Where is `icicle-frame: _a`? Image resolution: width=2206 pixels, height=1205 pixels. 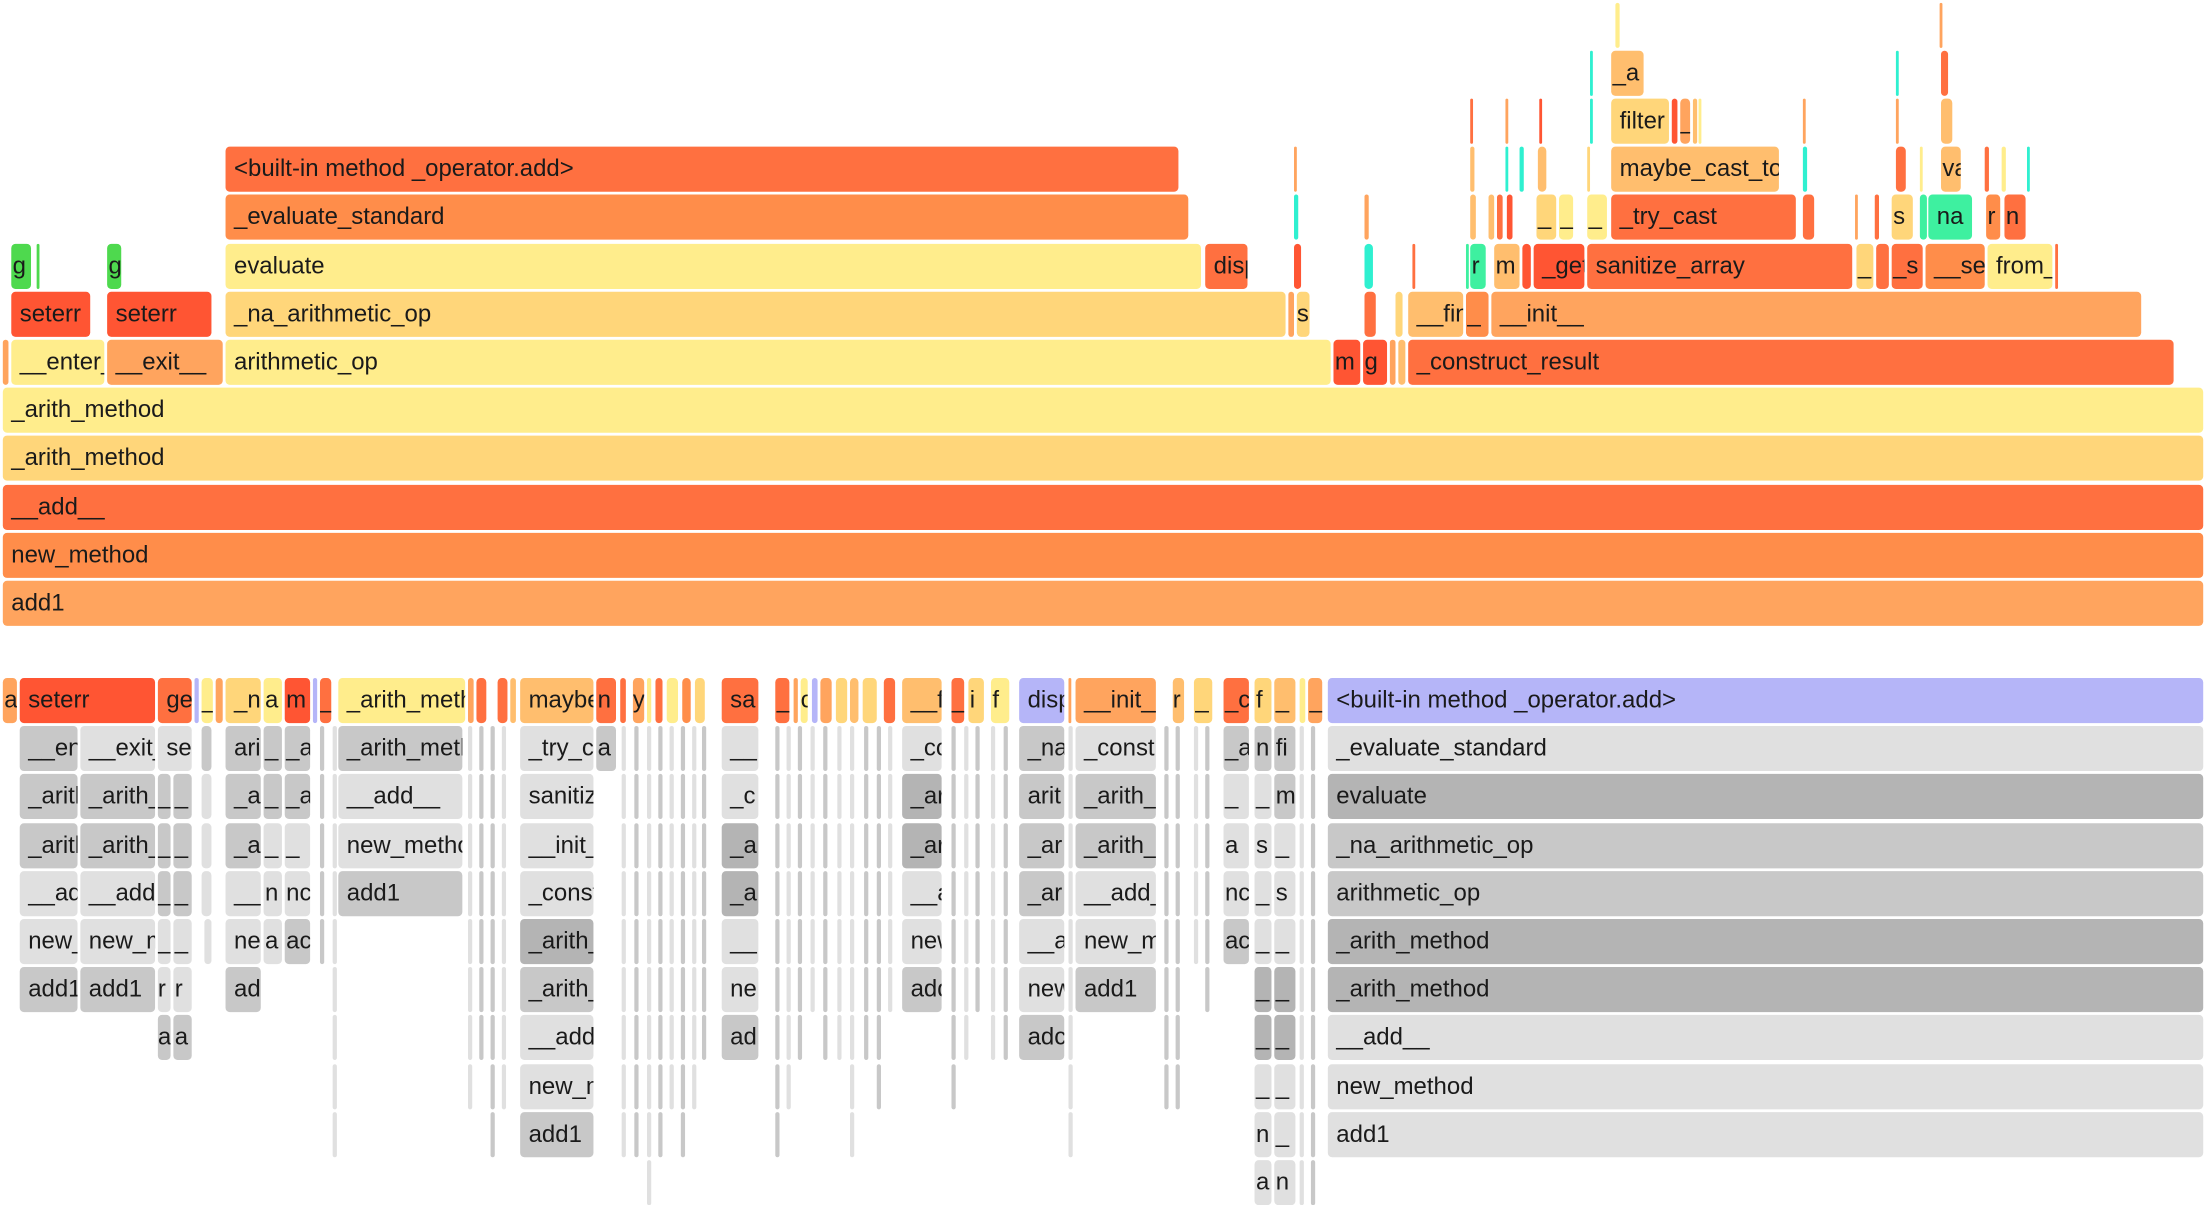 icicle-frame: _a is located at coordinates (297, 749).